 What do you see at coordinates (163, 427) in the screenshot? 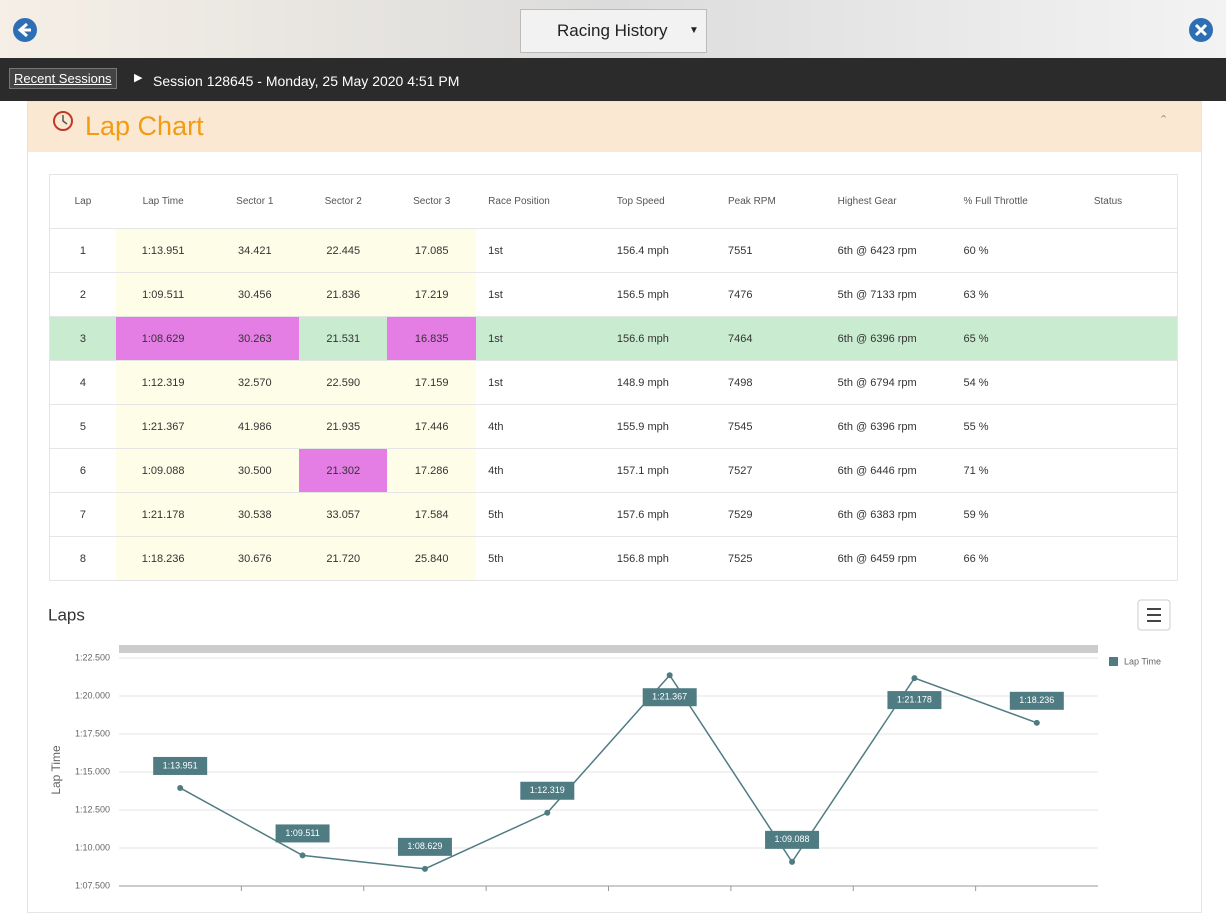
I see `cell: 1:21.367` at bounding box center [163, 427].